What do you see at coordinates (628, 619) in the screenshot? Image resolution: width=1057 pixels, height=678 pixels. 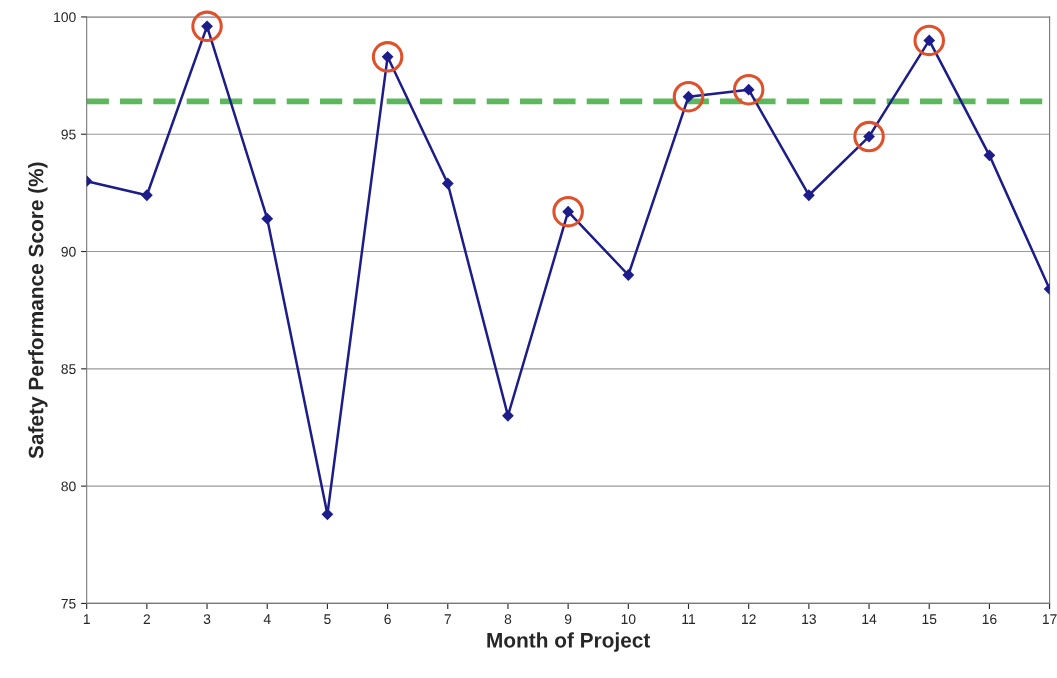 I see `x-tick-label: 10` at bounding box center [628, 619].